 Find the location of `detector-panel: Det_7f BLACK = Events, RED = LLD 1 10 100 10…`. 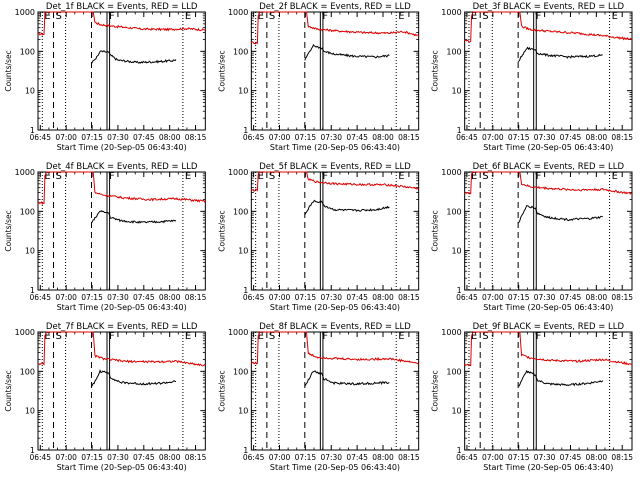

detector-panel: Det_7f BLACK = Events, RED = LLD 1 10 100 10… is located at coordinates (105, 397).